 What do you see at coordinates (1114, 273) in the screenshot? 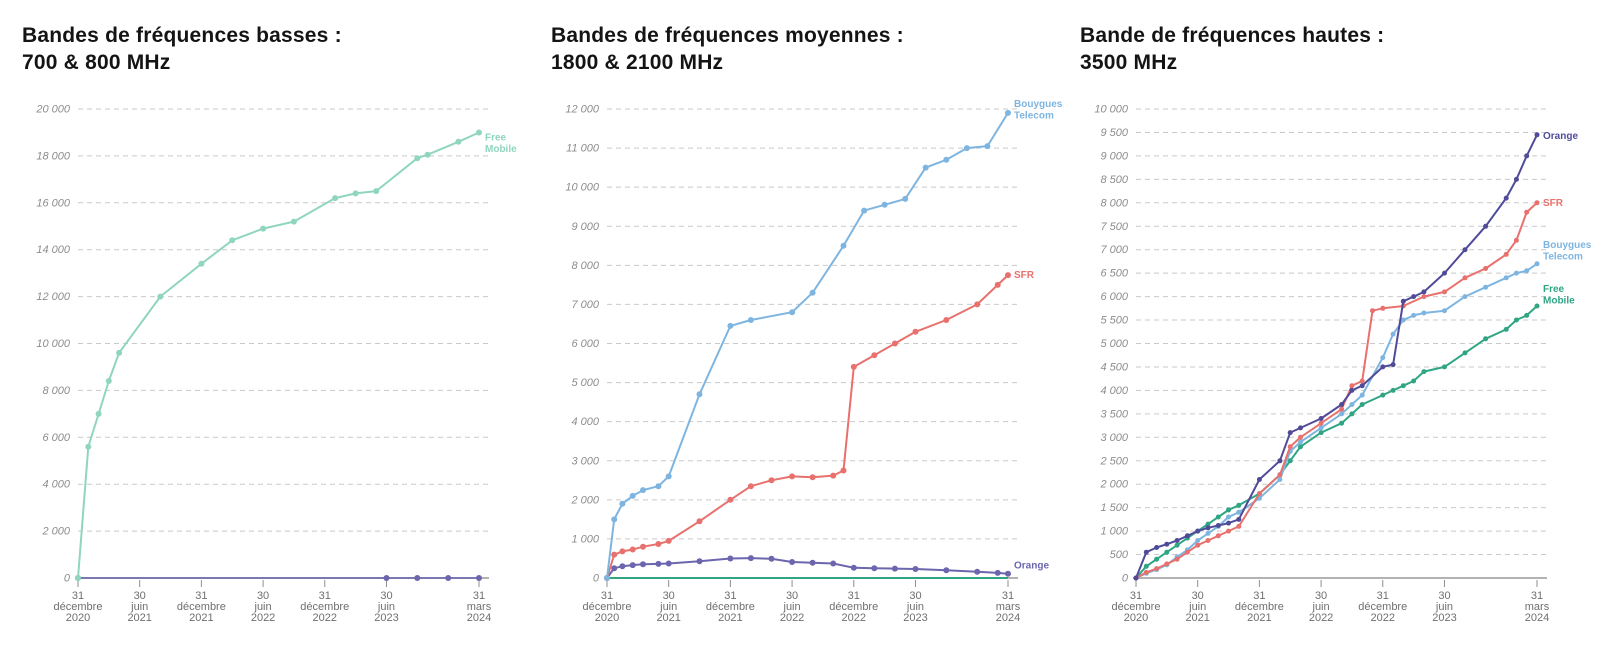
I see `y-axis-tick-label: 6 500` at bounding box center [1114, 273].